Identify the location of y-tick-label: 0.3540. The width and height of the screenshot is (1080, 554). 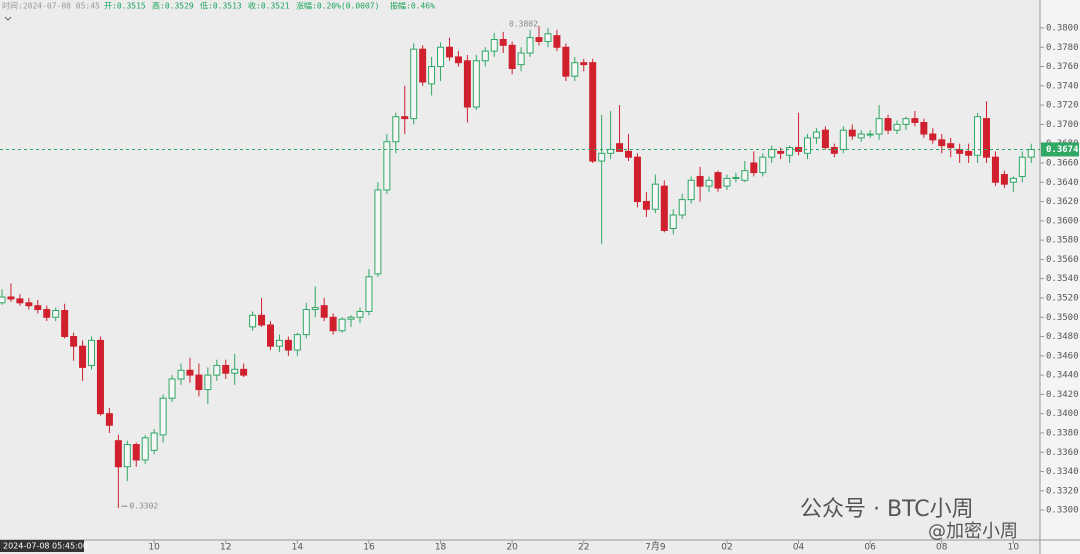
(1062, 279).